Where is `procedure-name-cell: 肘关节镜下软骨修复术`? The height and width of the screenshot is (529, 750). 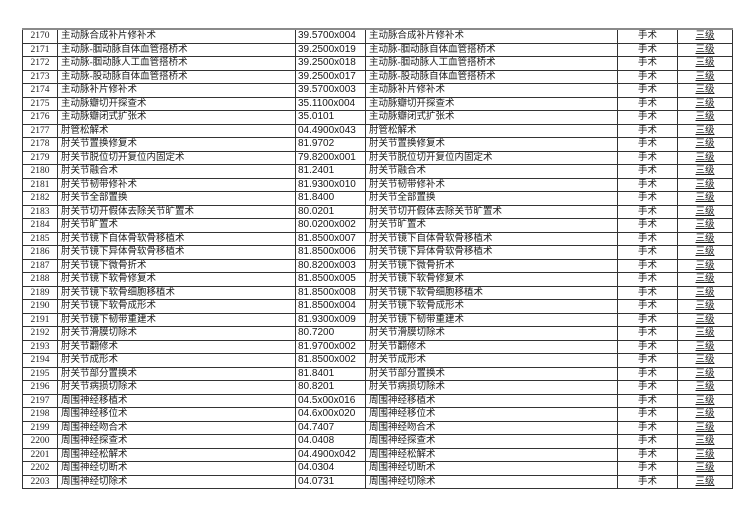
procedure-name-cell: 肘关节镜下软骨修复术 is located at coordinates (176, 279).